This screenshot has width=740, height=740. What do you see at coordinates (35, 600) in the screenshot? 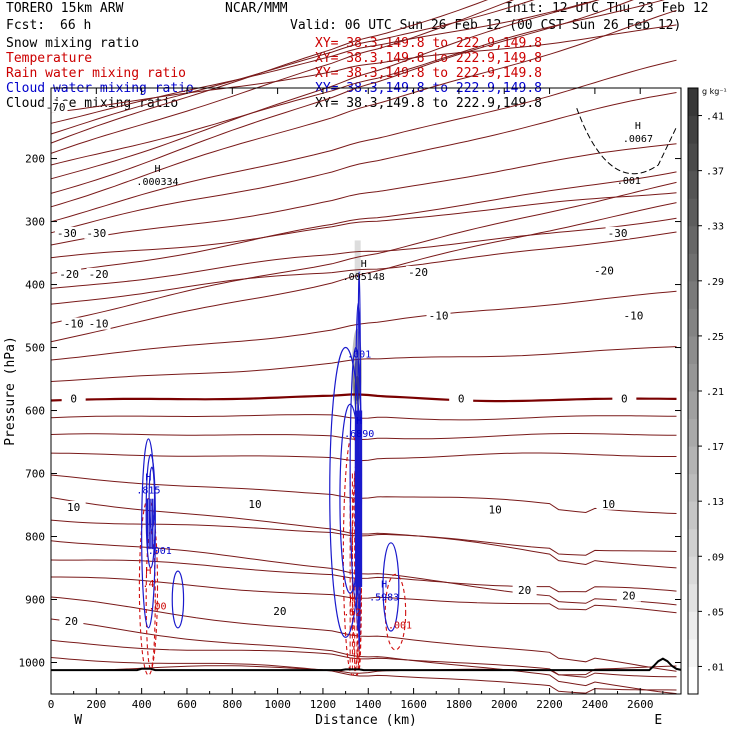
I see `y-tick-label: 900` at bounding box center [35, 600].